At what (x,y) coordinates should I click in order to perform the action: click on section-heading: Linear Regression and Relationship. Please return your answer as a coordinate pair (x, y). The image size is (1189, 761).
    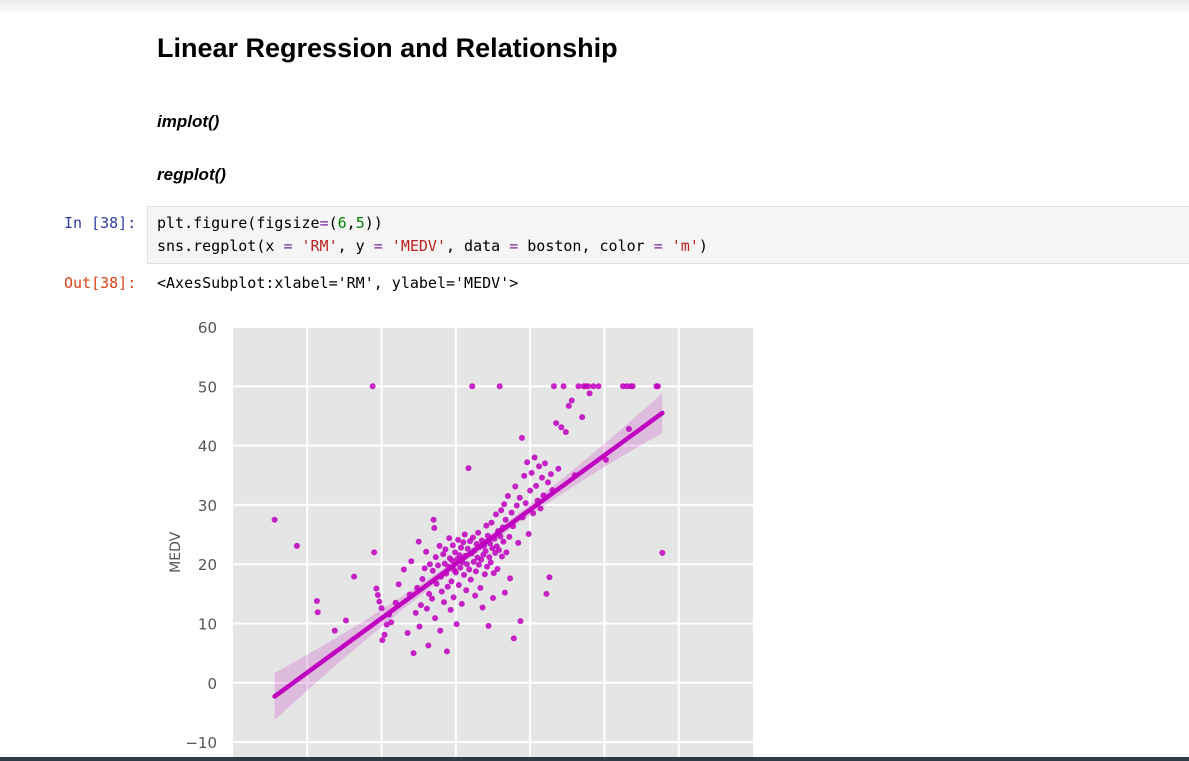
    Looking at the image, I should click on (387, 48).